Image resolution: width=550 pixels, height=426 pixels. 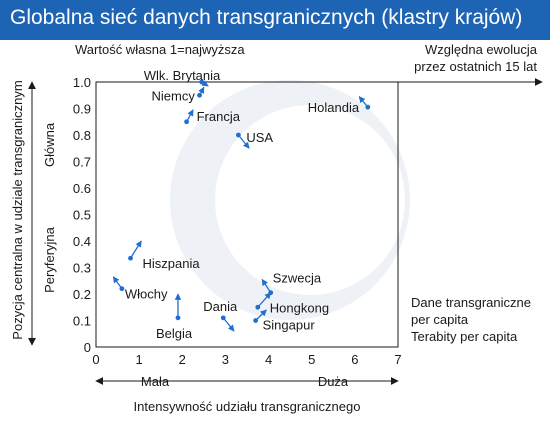 I want to click on point-label: Włochy, so click(x=146, y=294).